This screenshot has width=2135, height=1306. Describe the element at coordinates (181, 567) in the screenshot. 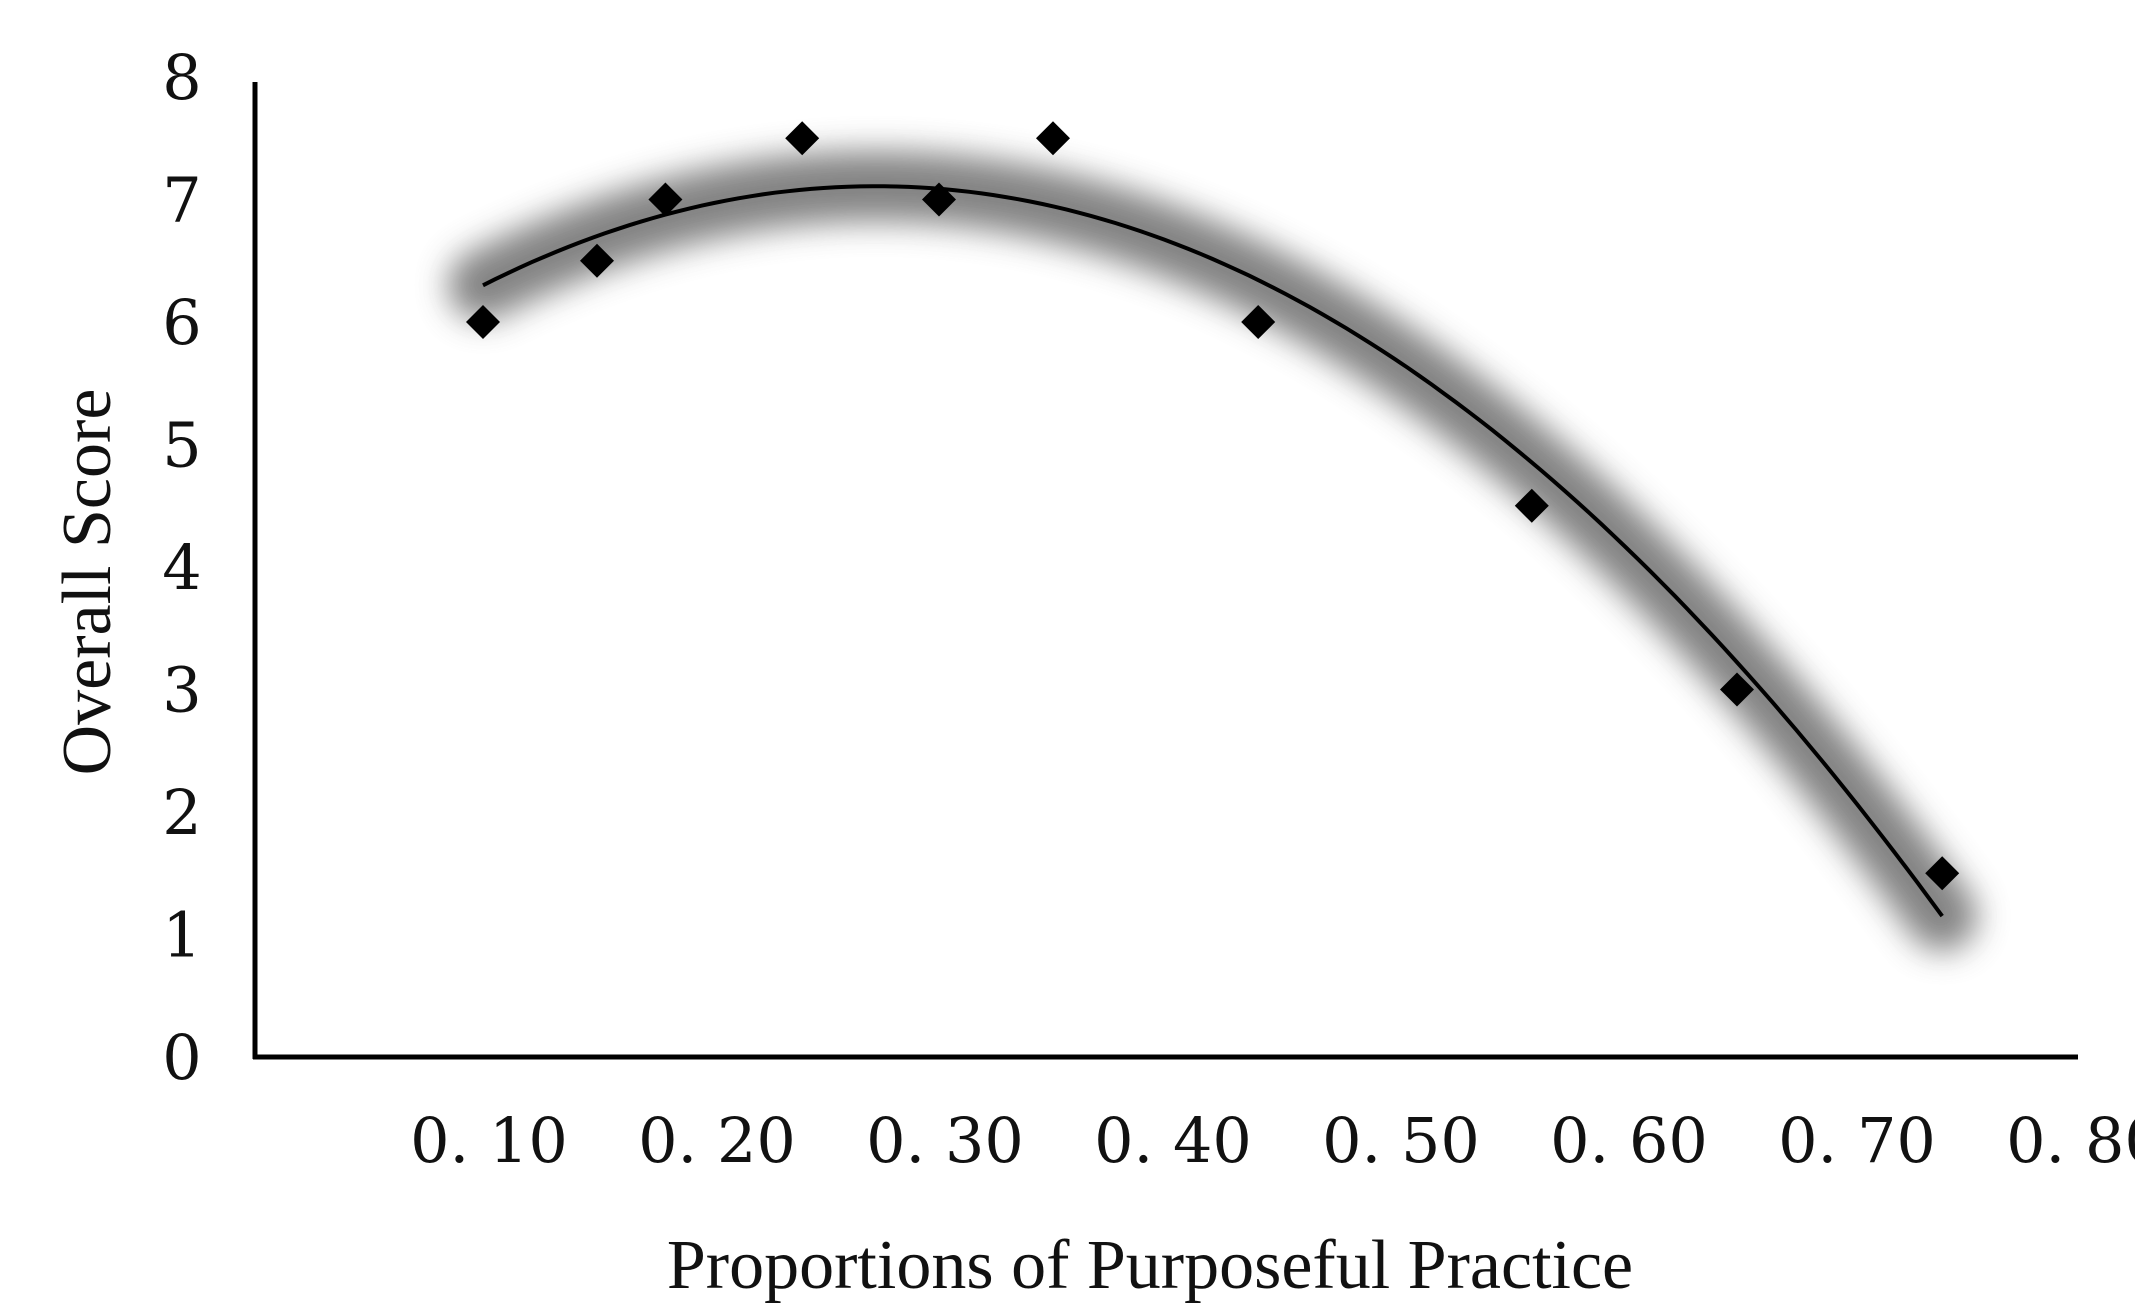

I see `y-tick-label: 4` at that location.